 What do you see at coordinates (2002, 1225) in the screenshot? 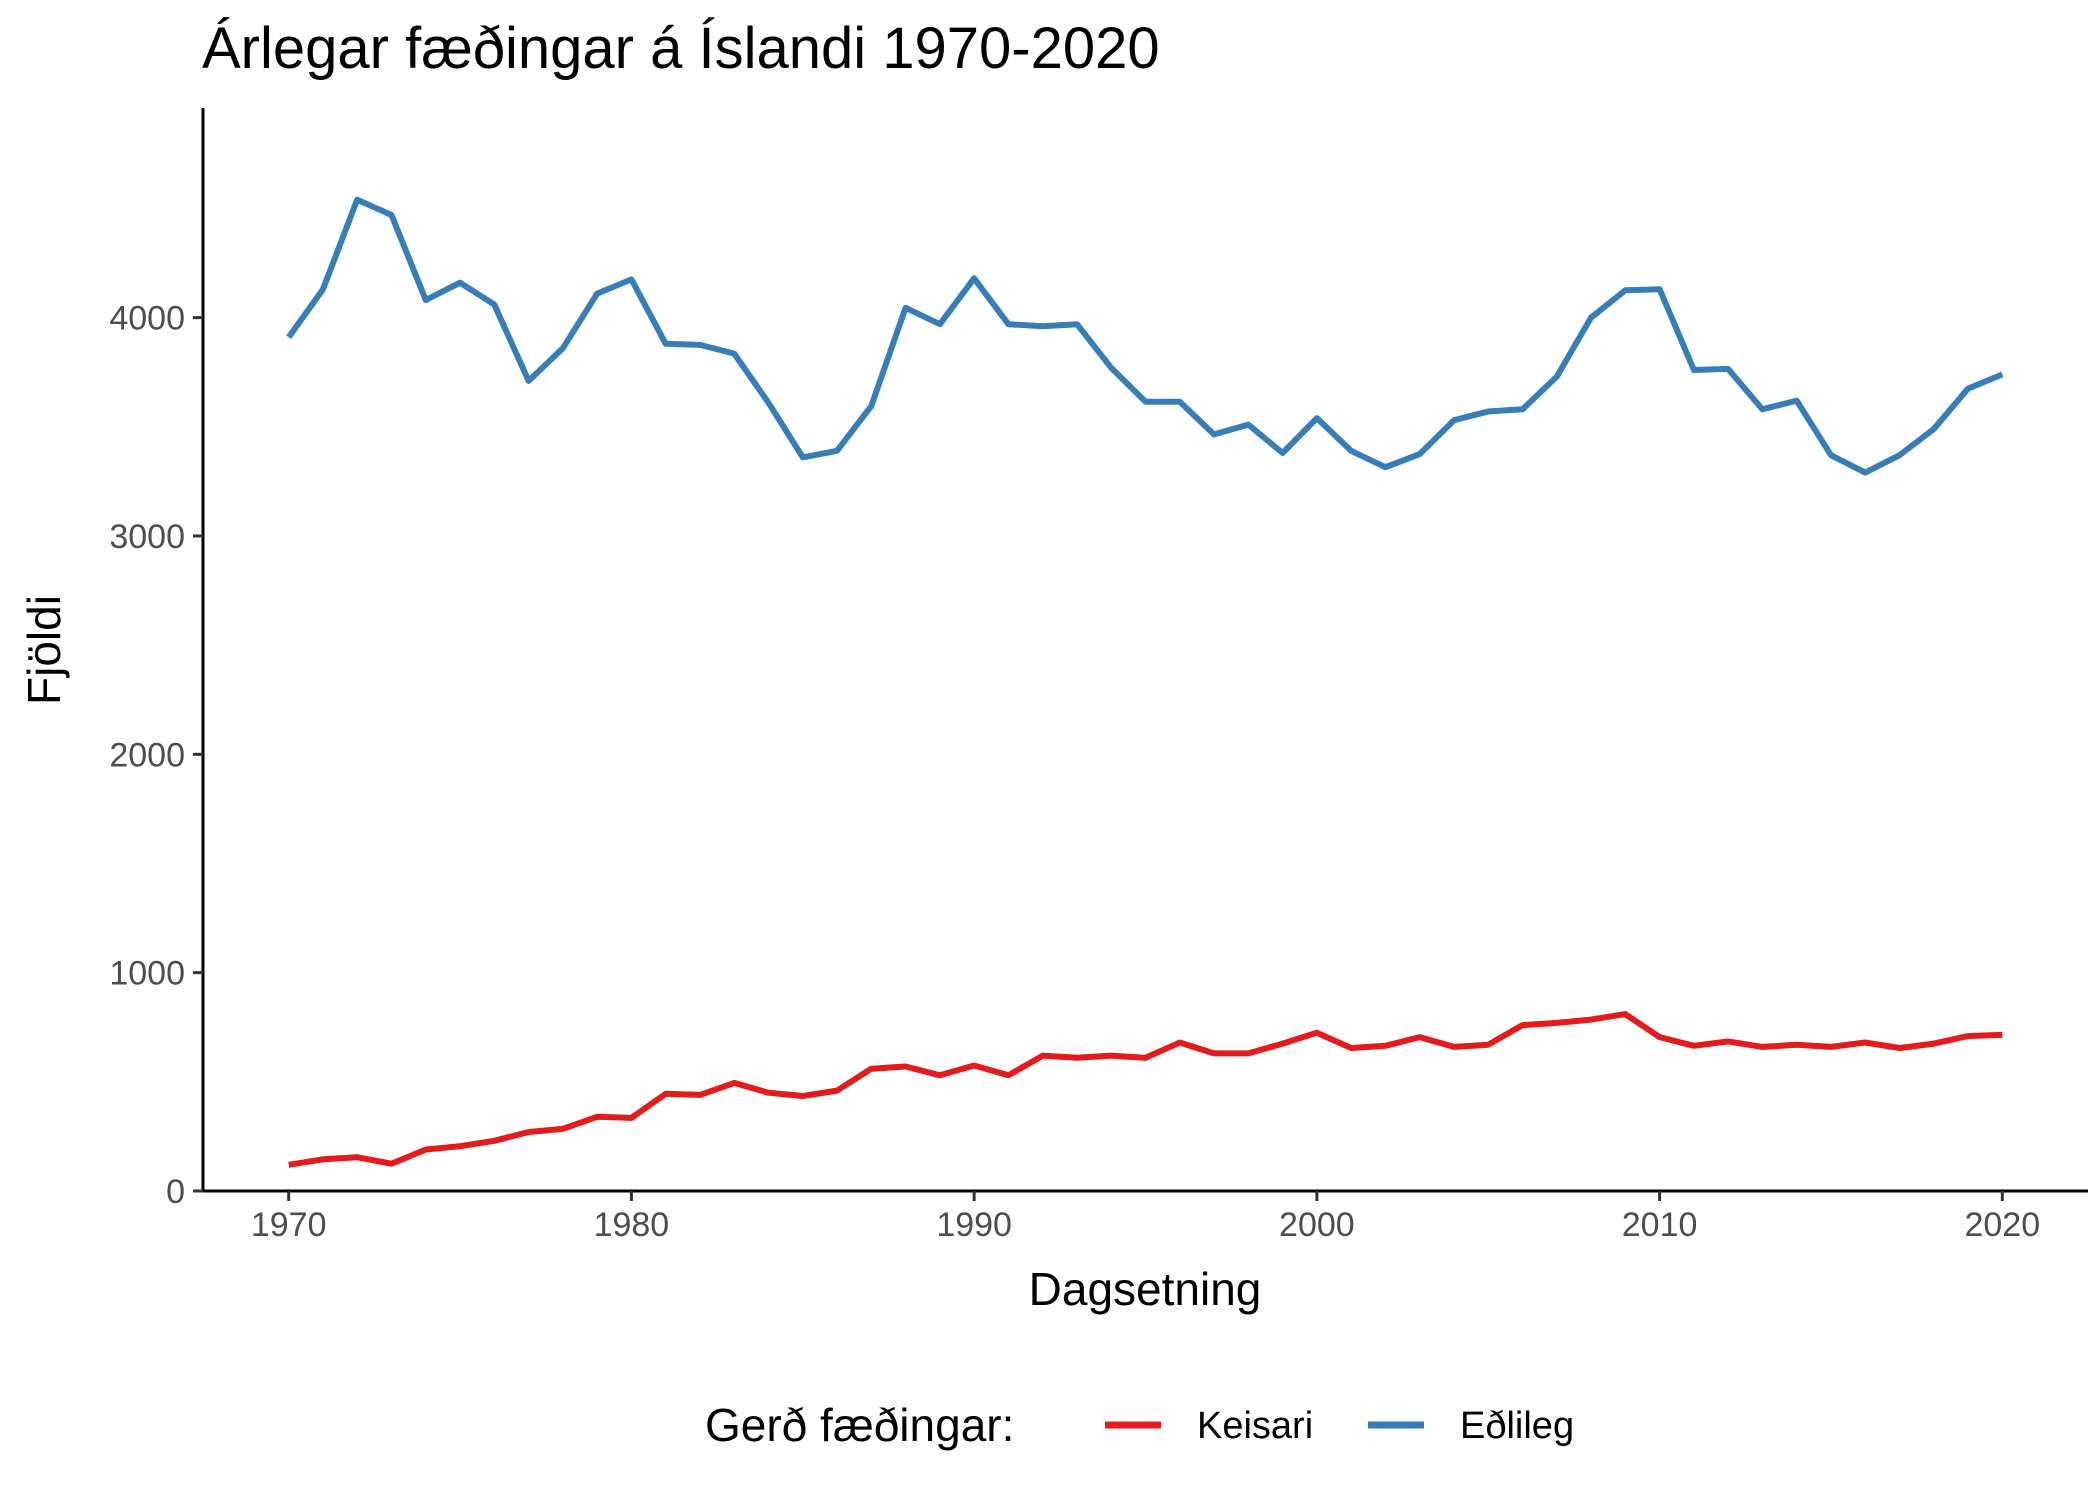
I see `x-tick-label: 2020` at bounding box center [2002, 1225].